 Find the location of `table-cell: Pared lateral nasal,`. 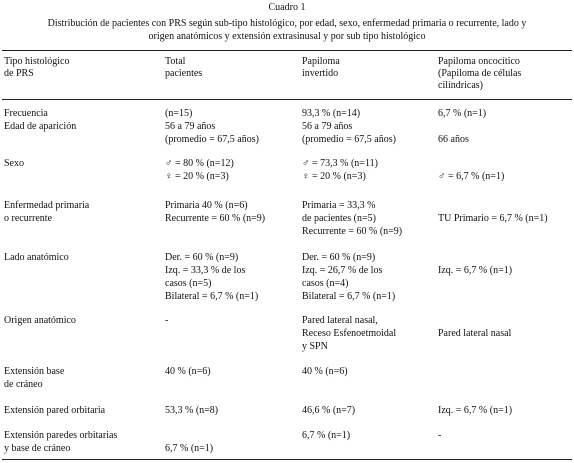

table-cell: Pared lateral nasal, is located at coordinates (340, 320).